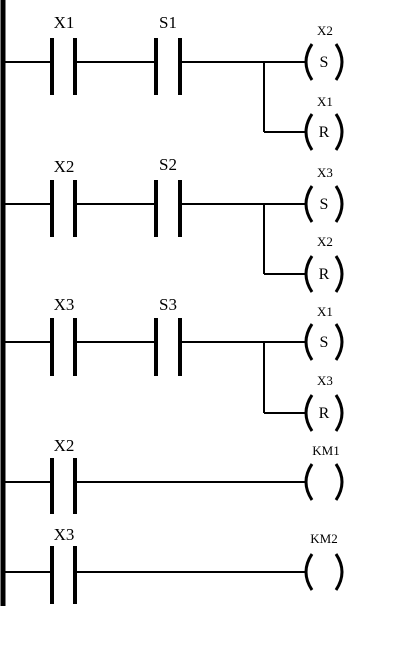 The width and height of the screenshot is (416, 656). What do you see at coordinates (324, 561) in the screenshot?
I see `rung-5-coil-1: KM2` at bounding box center [324, 561].